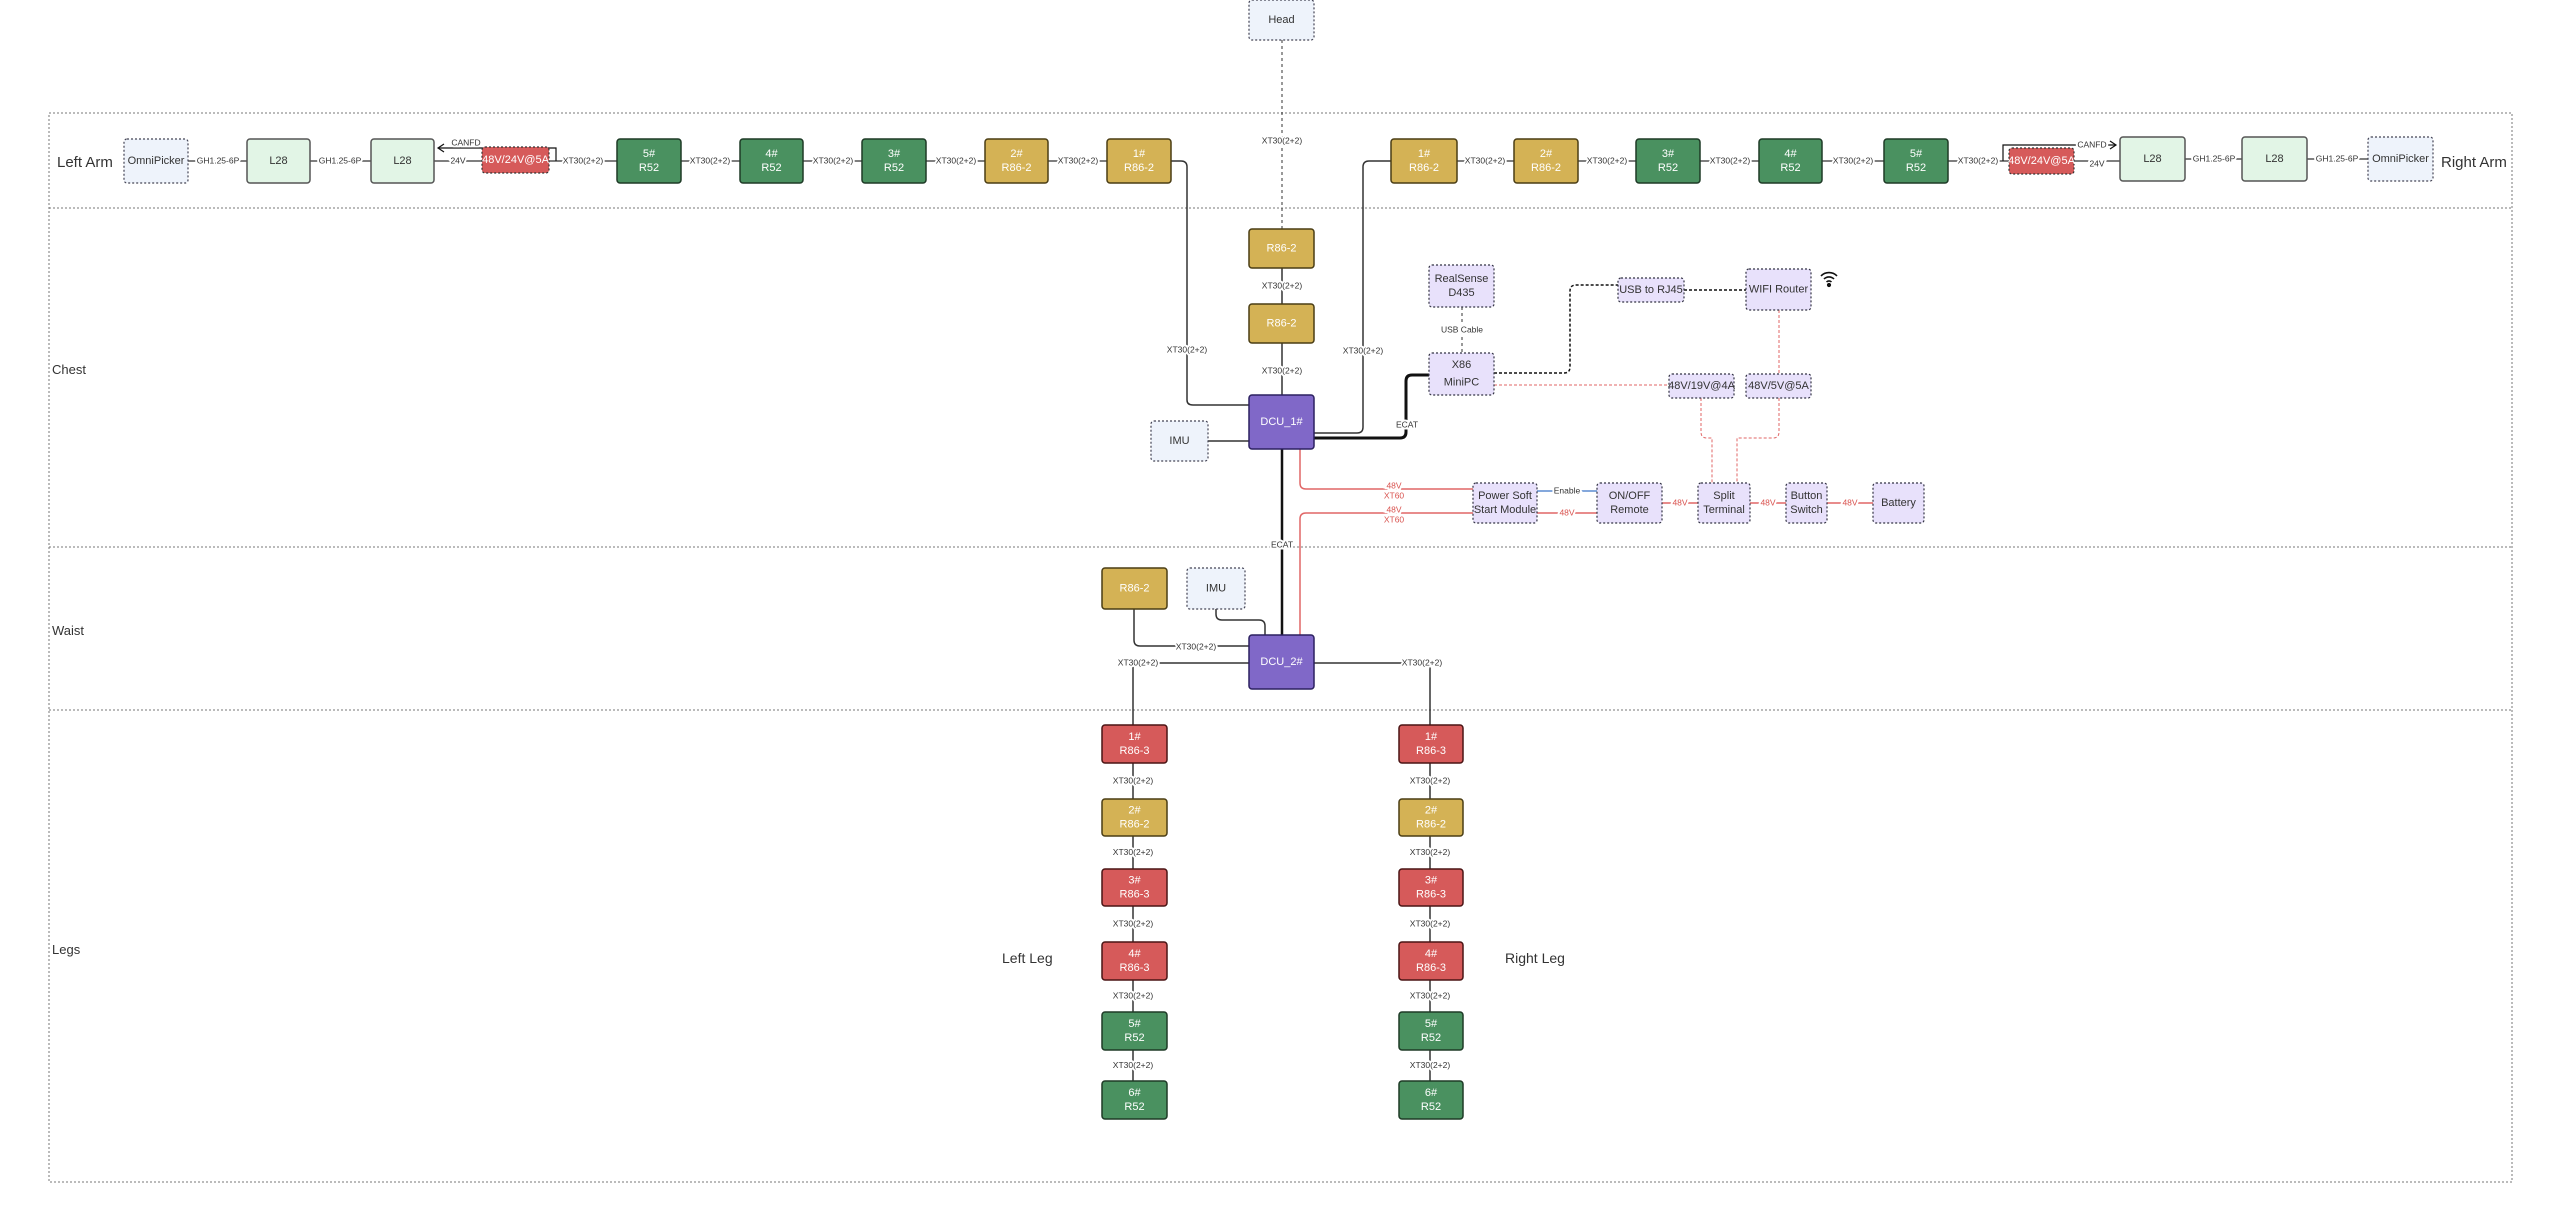  Describe the element at coordinates (218, 160) in the screenshot. I see `edge-label-la-gh1: GH1.25-6P` at that location.